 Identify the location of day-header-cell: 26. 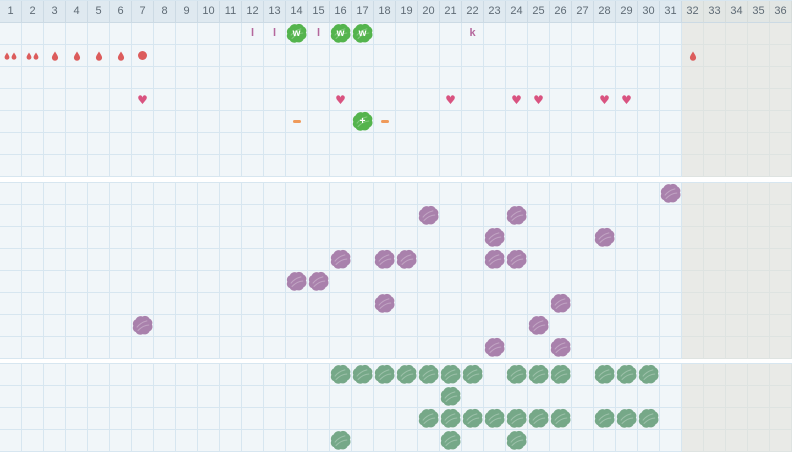
(561, 12).